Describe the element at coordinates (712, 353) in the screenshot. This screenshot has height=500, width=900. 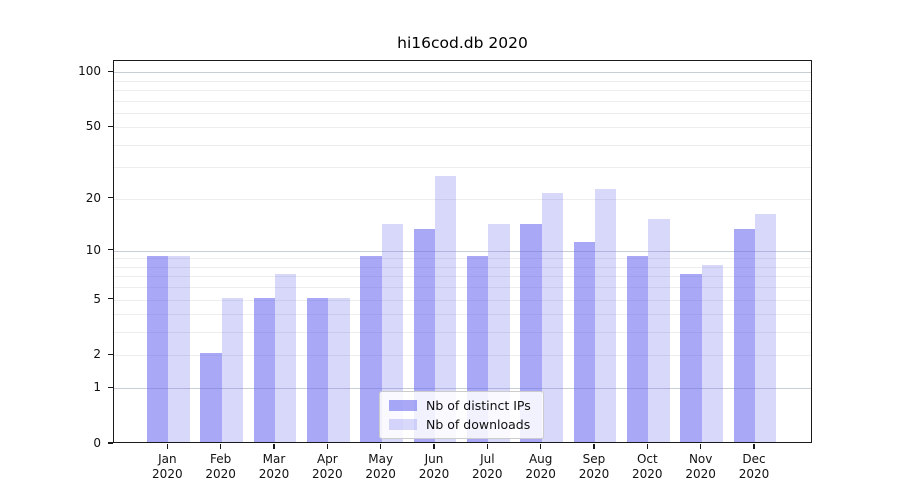
I see `bar-downloads-nov` at that location.